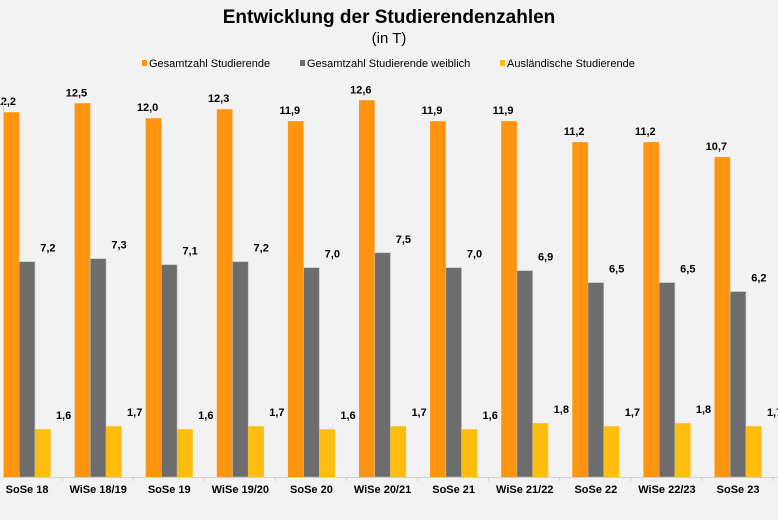  What do you see at coordinates (189, 252) in the screenshot?
I see `data-label: 7,1` at bounding box center [189, 252].